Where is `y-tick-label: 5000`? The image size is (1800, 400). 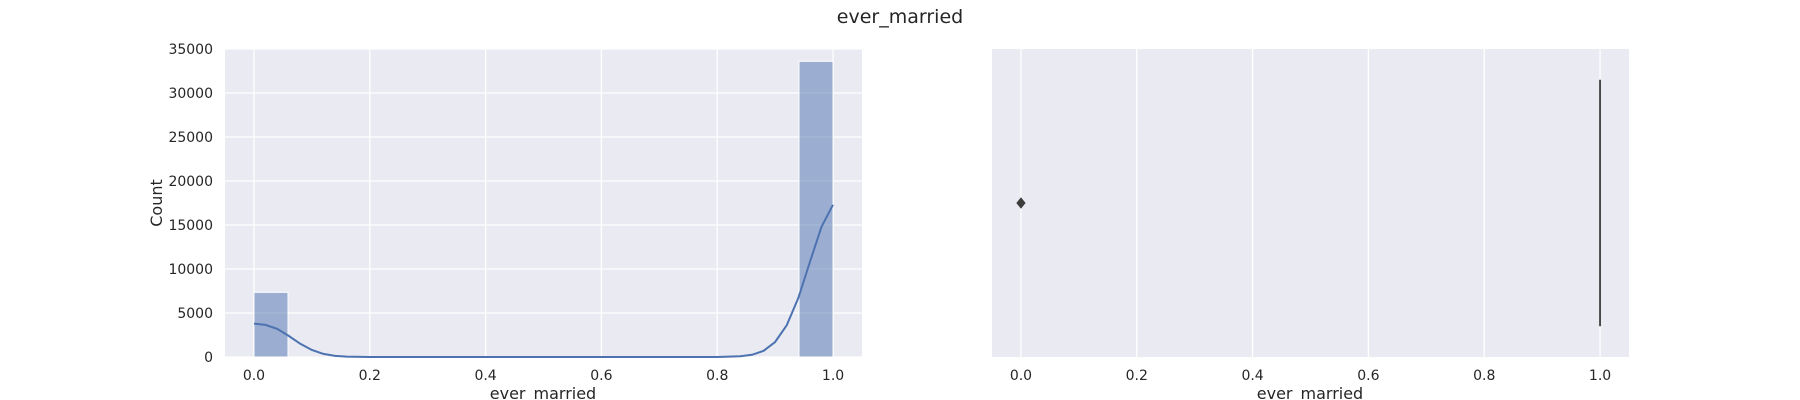 y-tick-label: 5000 is located at coordinates (195, 314).